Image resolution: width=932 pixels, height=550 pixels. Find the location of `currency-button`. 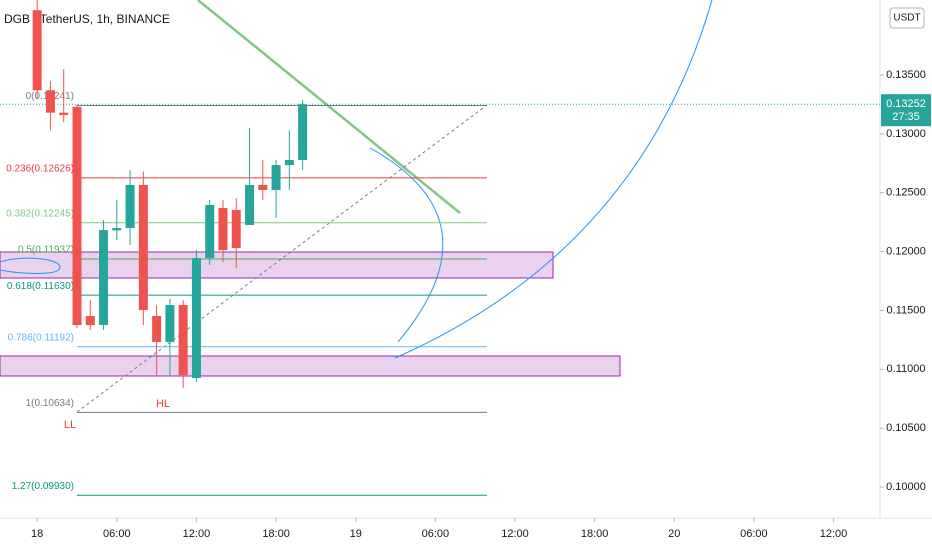

currency-button is located at coordinates (907, 18).